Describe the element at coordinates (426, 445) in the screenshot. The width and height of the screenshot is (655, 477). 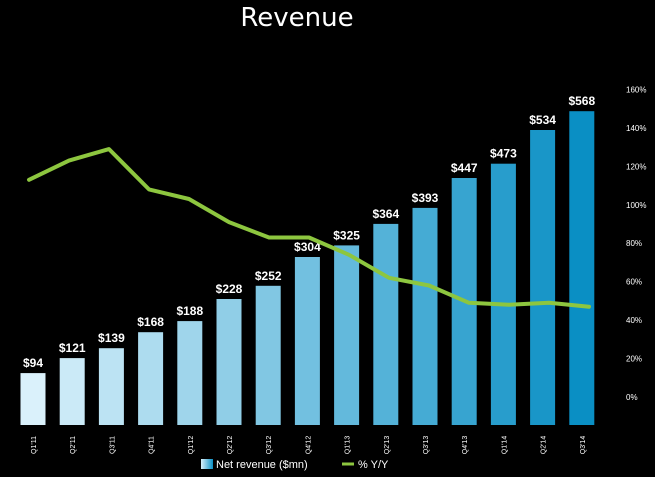
I see `x-tick-label-q3-13: Q3'13` at that location.